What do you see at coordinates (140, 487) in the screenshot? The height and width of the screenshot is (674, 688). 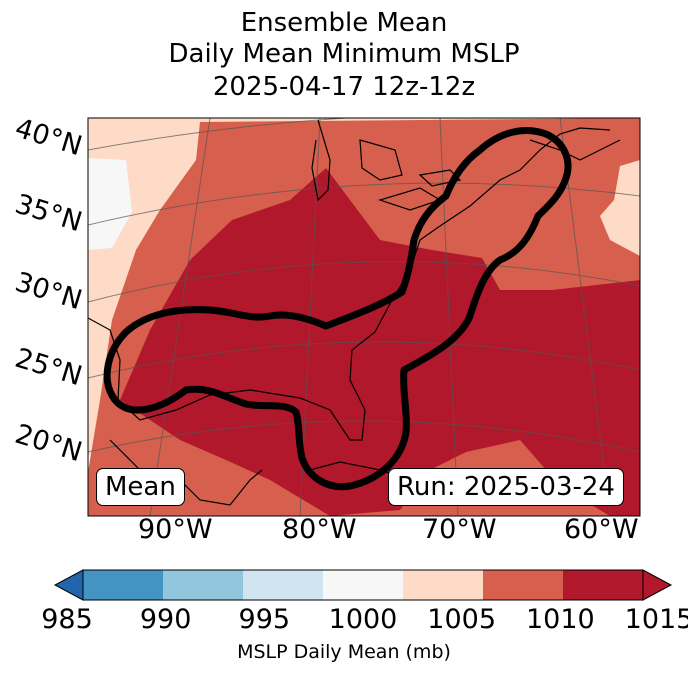 I see `mean-label-box: Mean` at bounding box center [140, 487].